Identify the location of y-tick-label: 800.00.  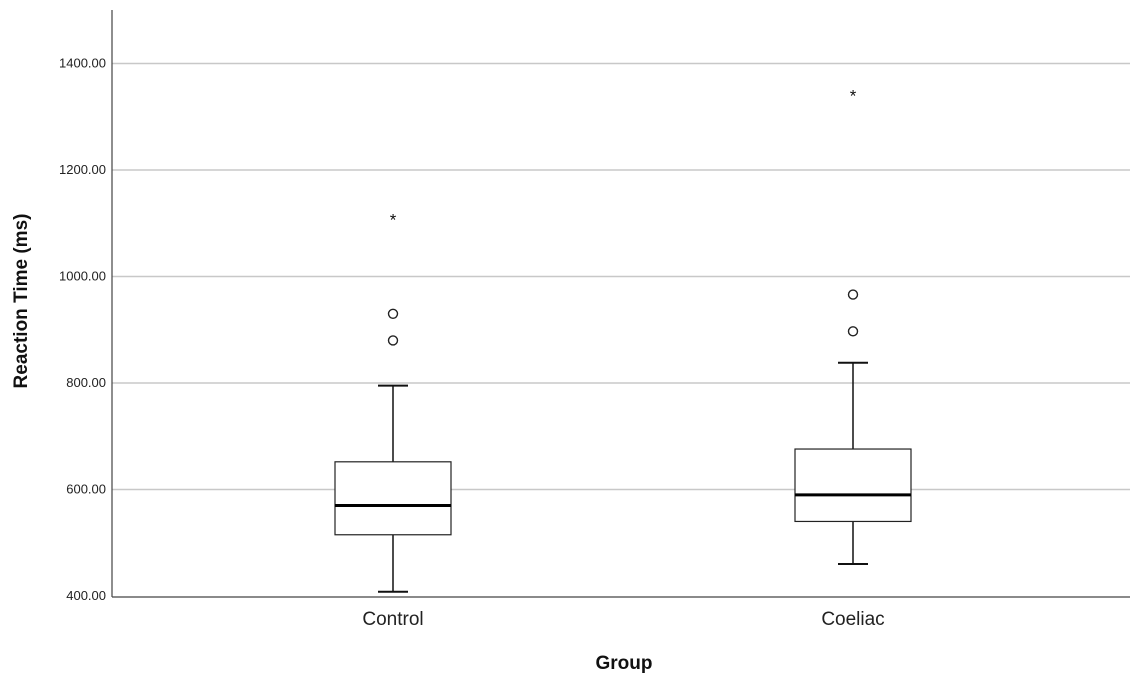
(86, 382).